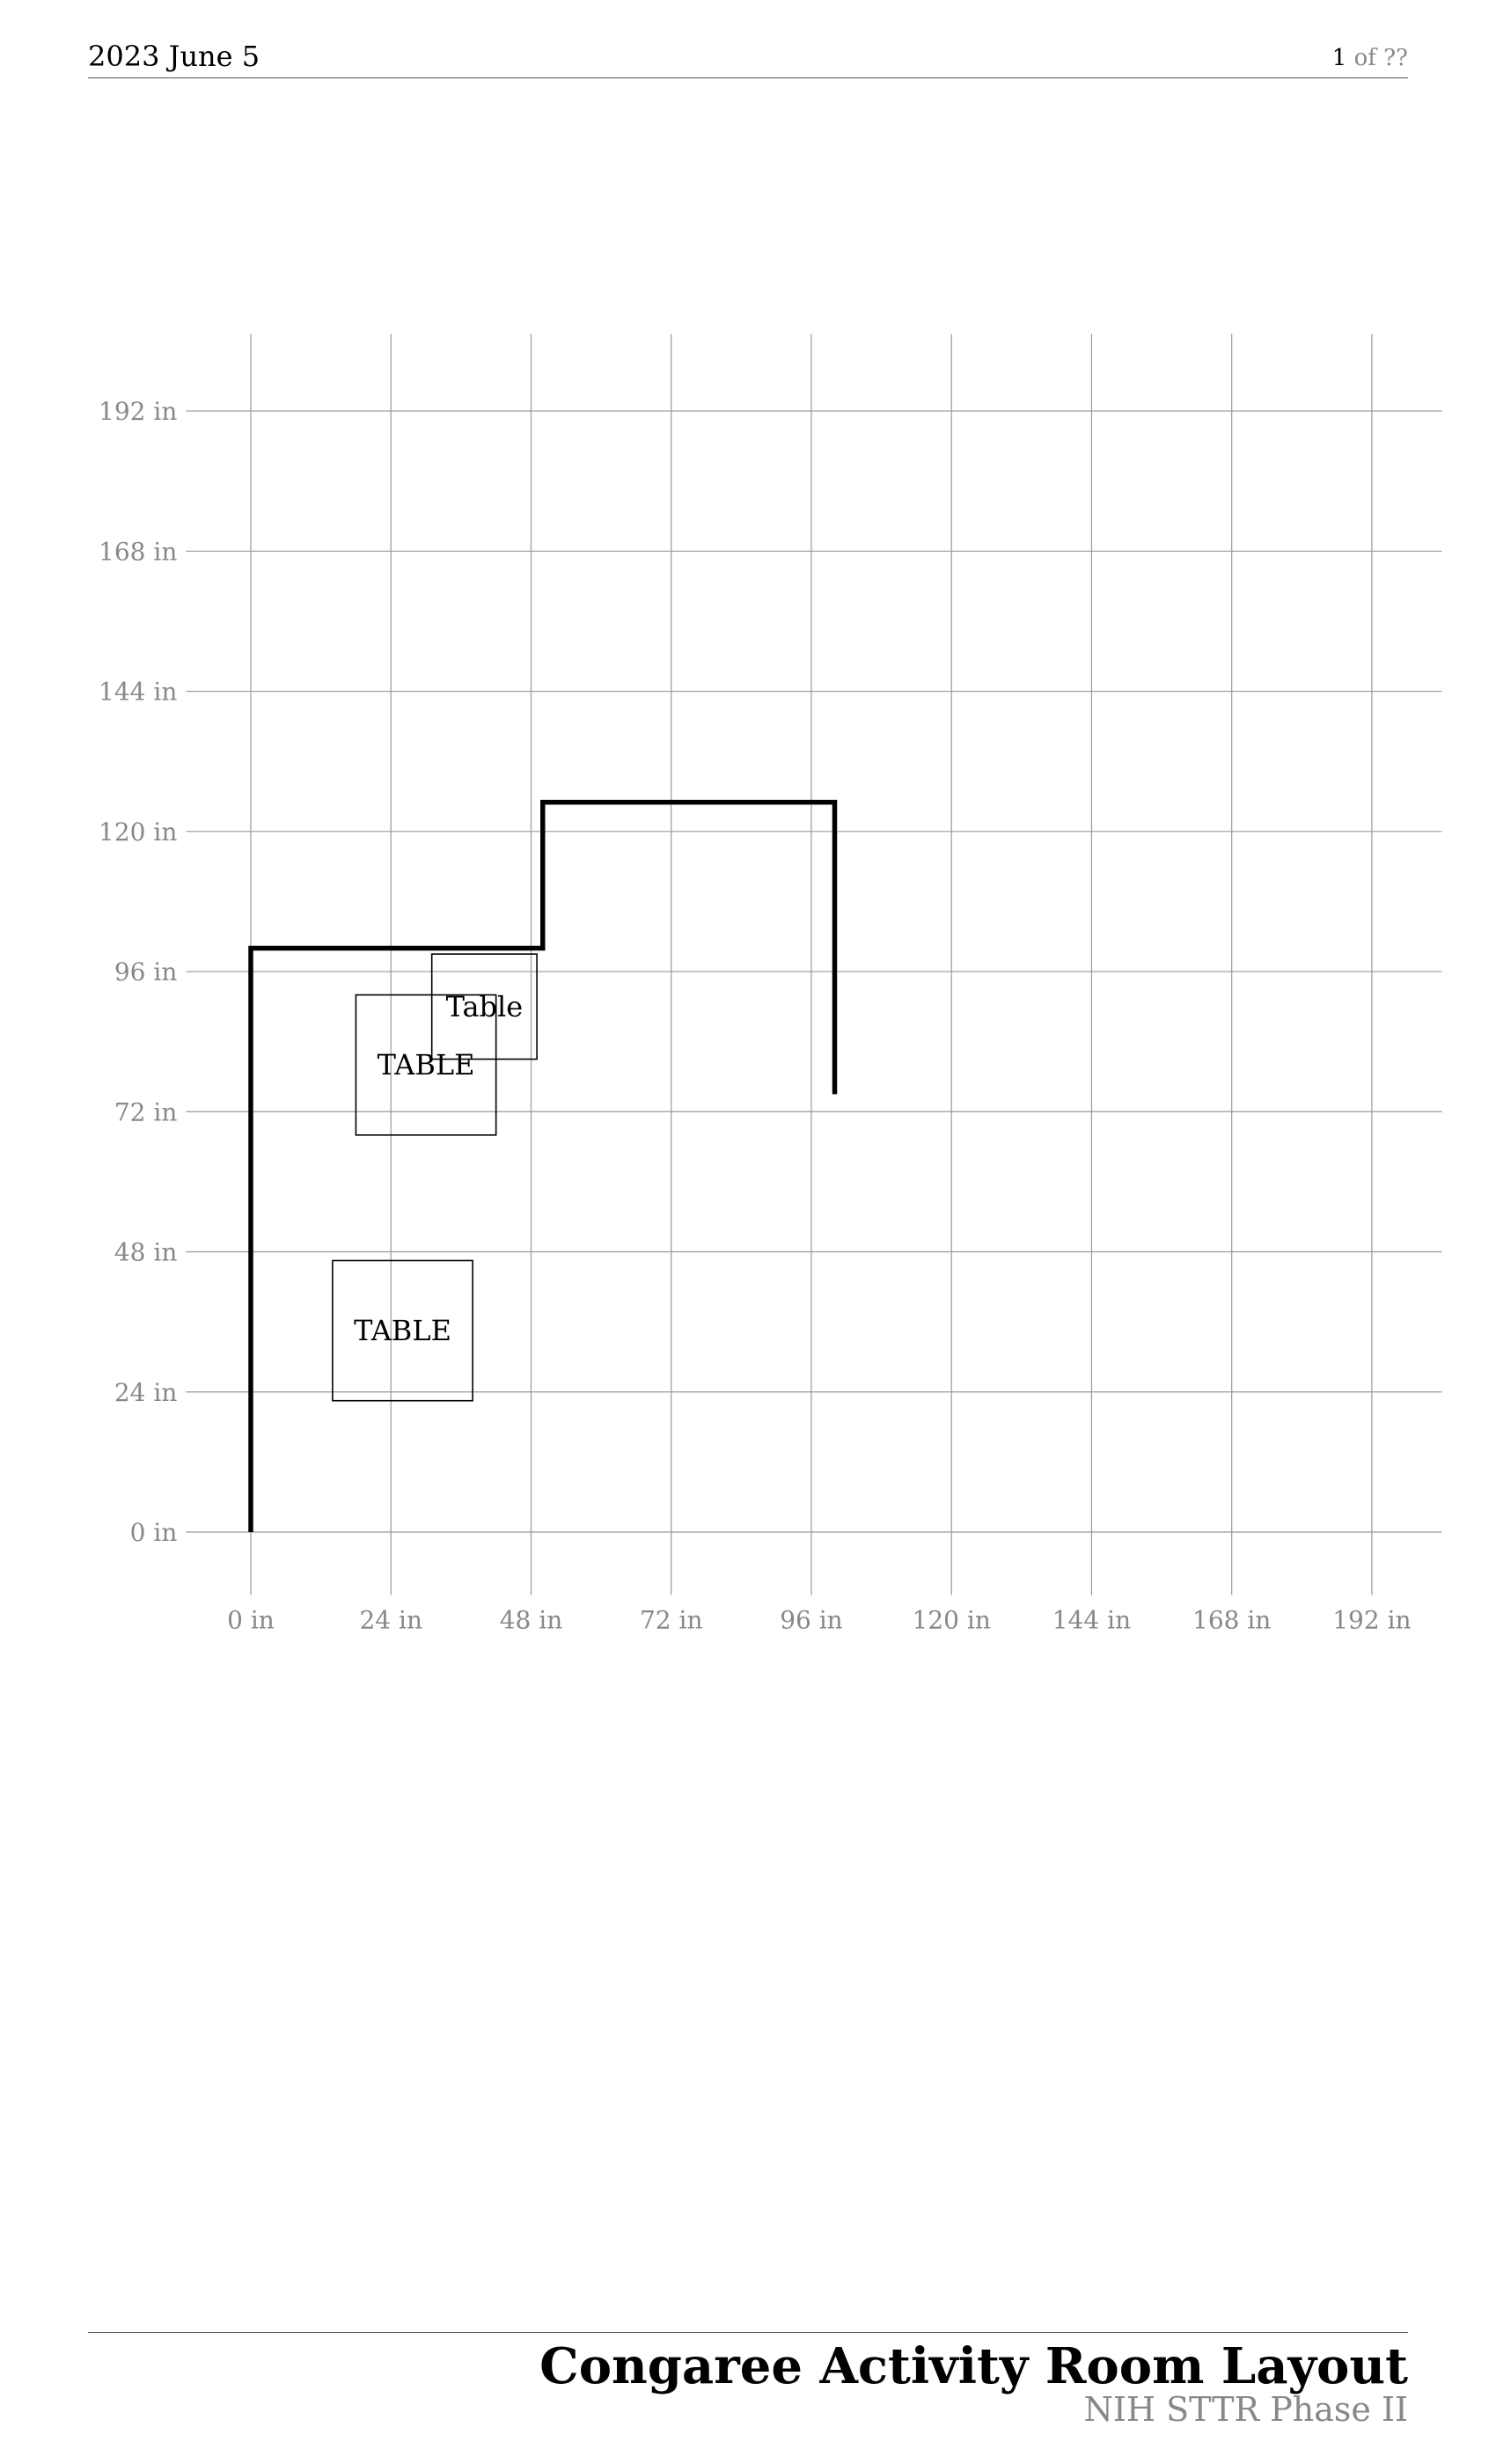 The image size is (1496, 2464). What do you see at coordinates (138, 693) in the screenshot?
I see `y-tick-label: 144 in` at bounding box center [138, 693].